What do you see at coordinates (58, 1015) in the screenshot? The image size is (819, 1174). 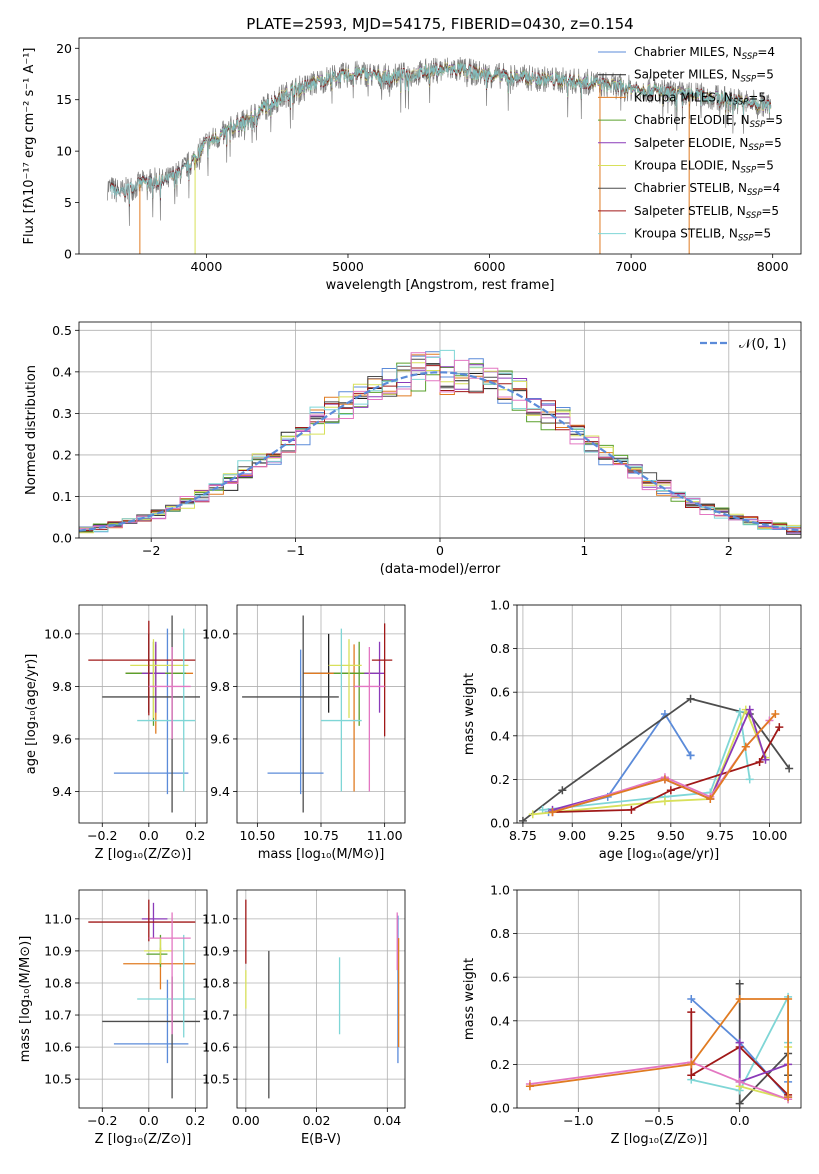 I see `y-tick-label: 10.7` at bounding box center [58, 1015].